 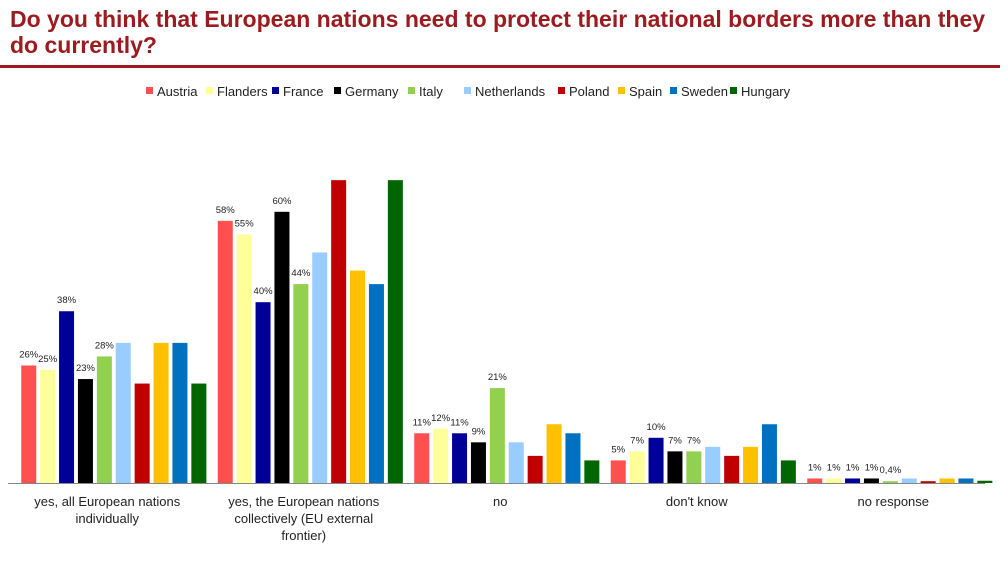 I want to click on data-label-flanders-2: 12%, so click(x=441, y=418).